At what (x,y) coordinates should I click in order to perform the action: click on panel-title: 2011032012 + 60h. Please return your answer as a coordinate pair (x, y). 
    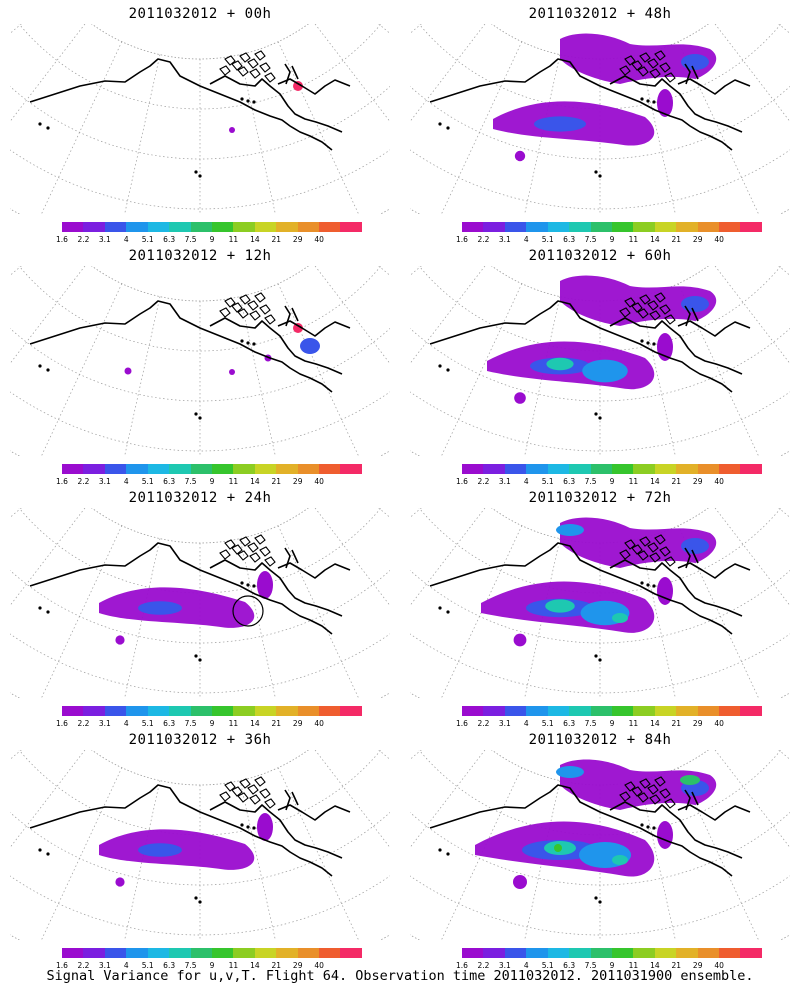
    Looking at the image, I should click on (600, 256).